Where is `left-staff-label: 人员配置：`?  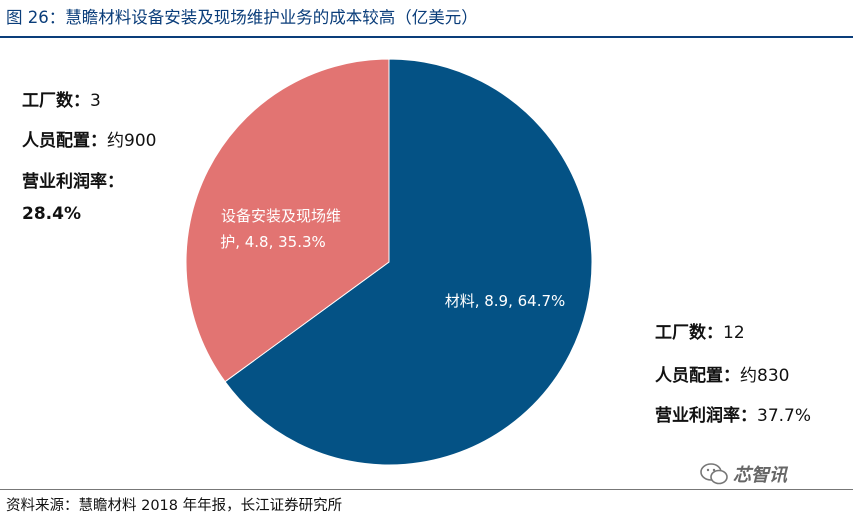 left-staff-label: 人员配置： is located at coordinates (64, 141).